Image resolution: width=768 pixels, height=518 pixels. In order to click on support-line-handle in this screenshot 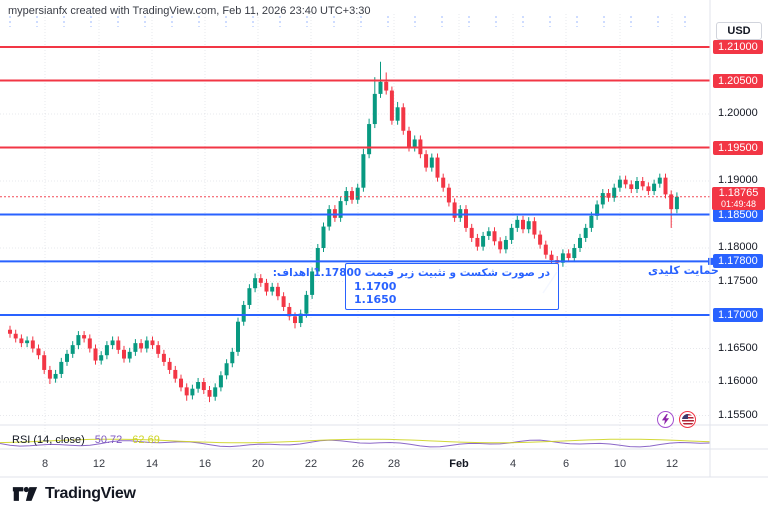, I will do `click(711, 261)`.